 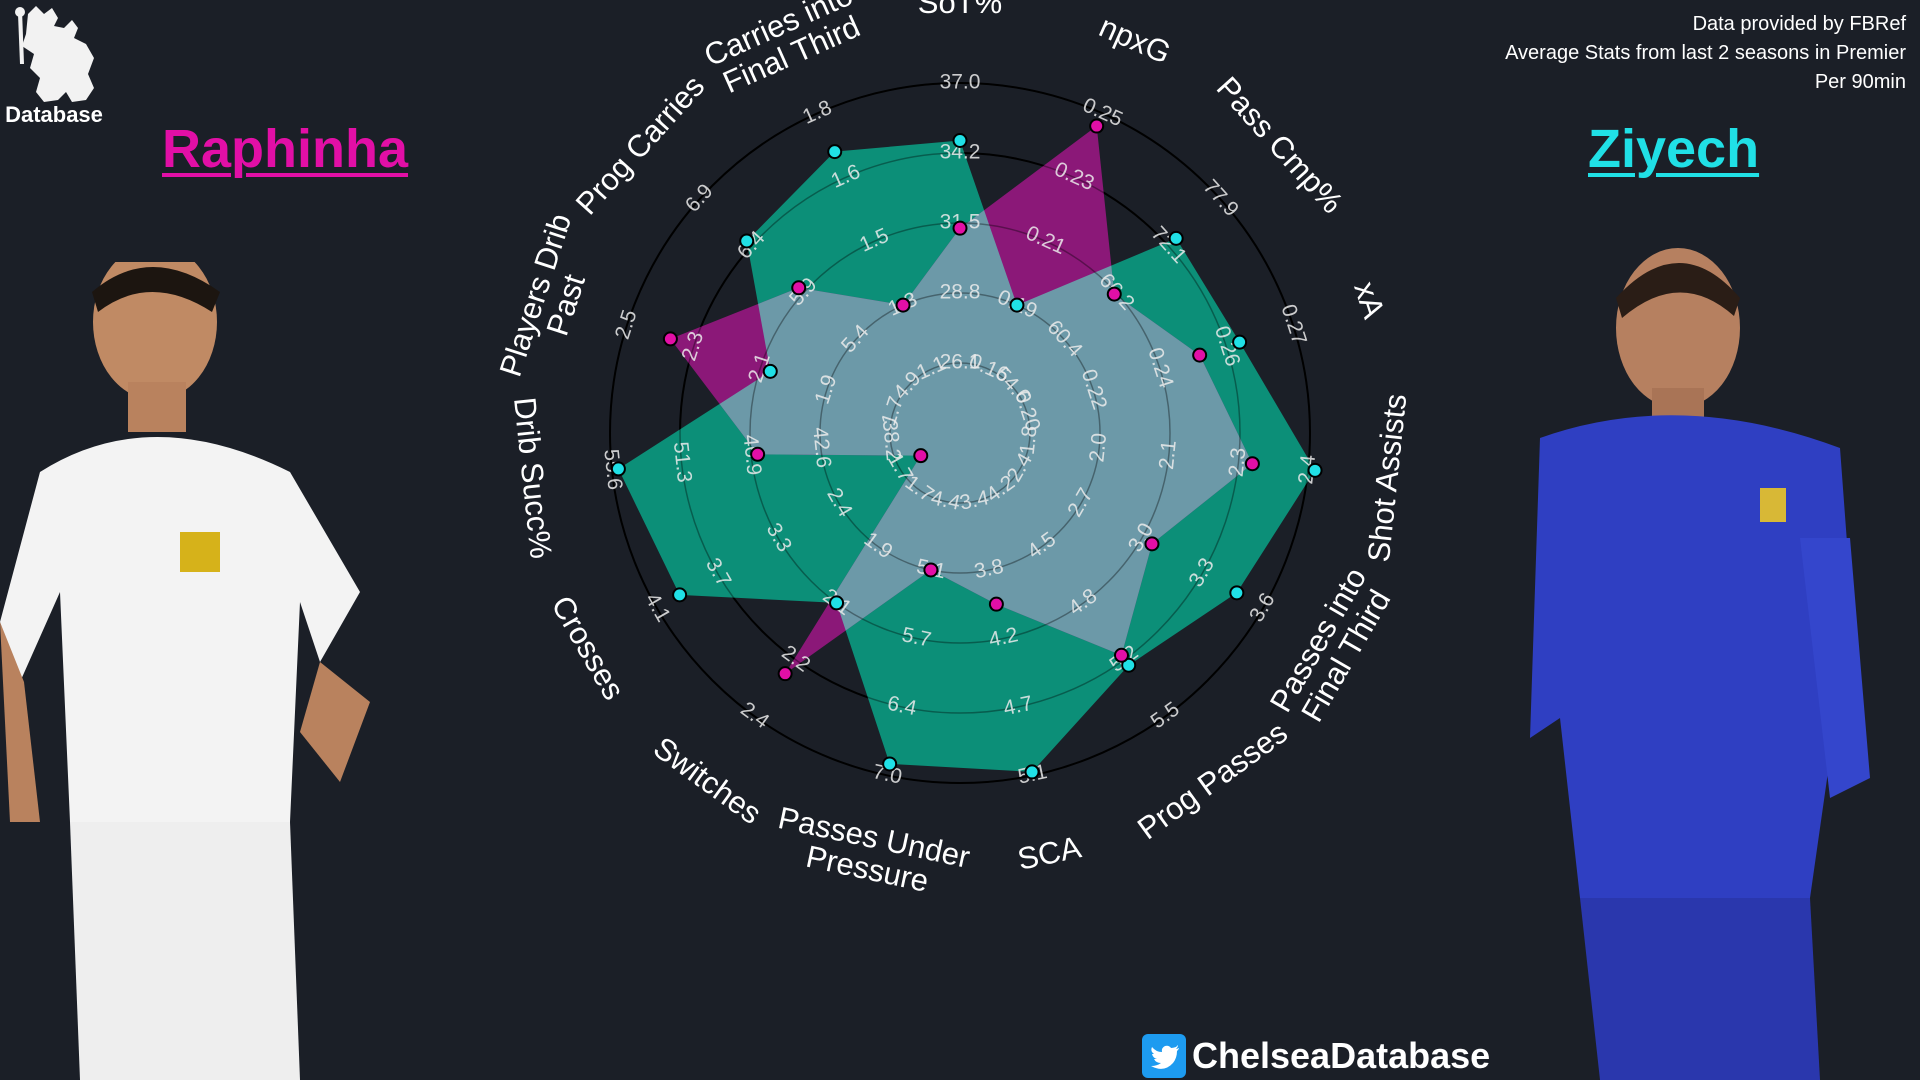 What do you see at coordinates (960, 152) in the screenshot?
I see `ring-tick-label: 34.2` at bounding box center [960, 152].